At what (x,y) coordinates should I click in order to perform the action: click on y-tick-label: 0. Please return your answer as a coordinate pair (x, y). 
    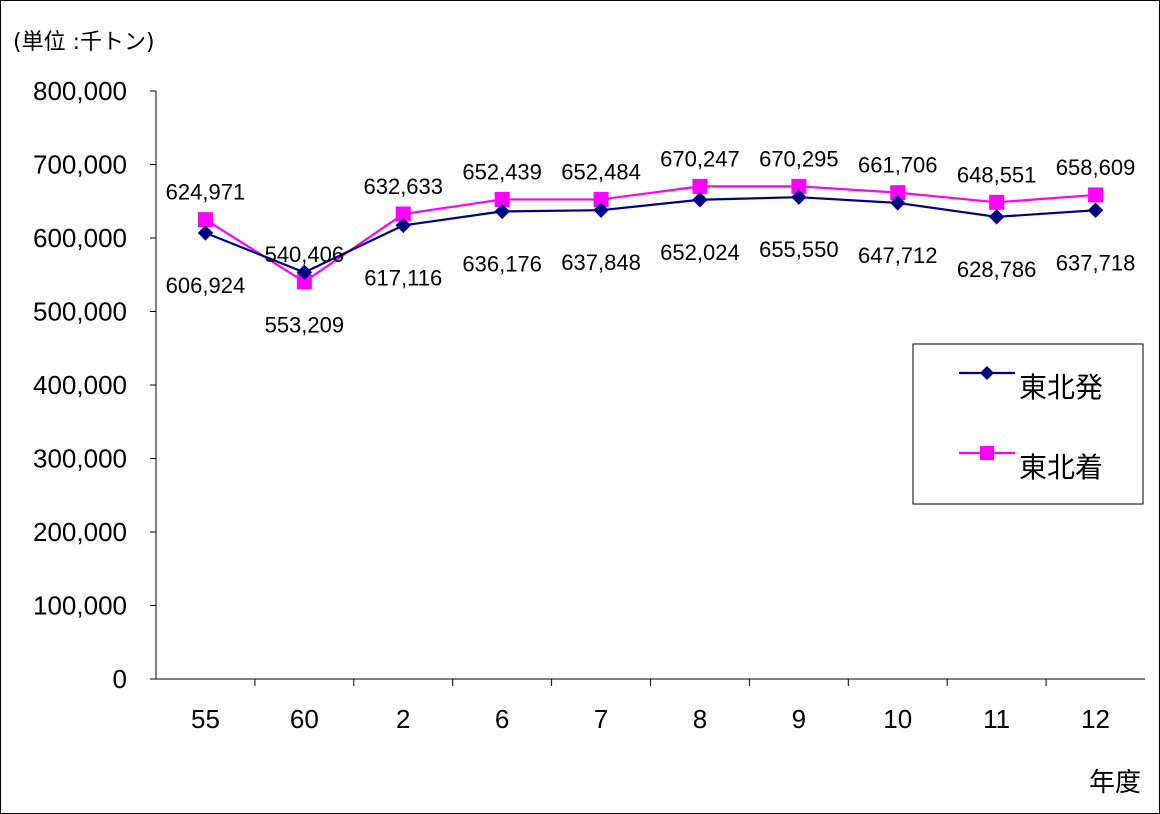
    Looking at the image, I should click on (120, 679).